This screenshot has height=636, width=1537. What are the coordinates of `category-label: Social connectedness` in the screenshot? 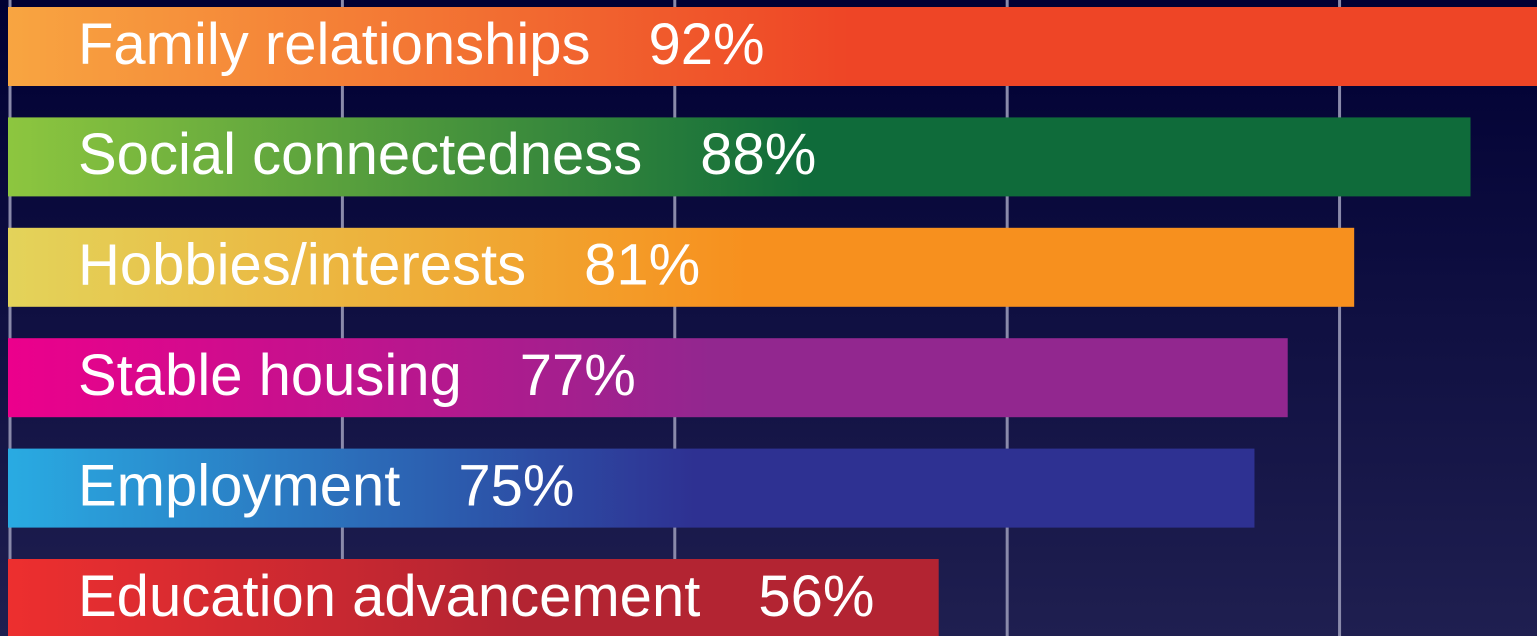 It's located at (360, 154).